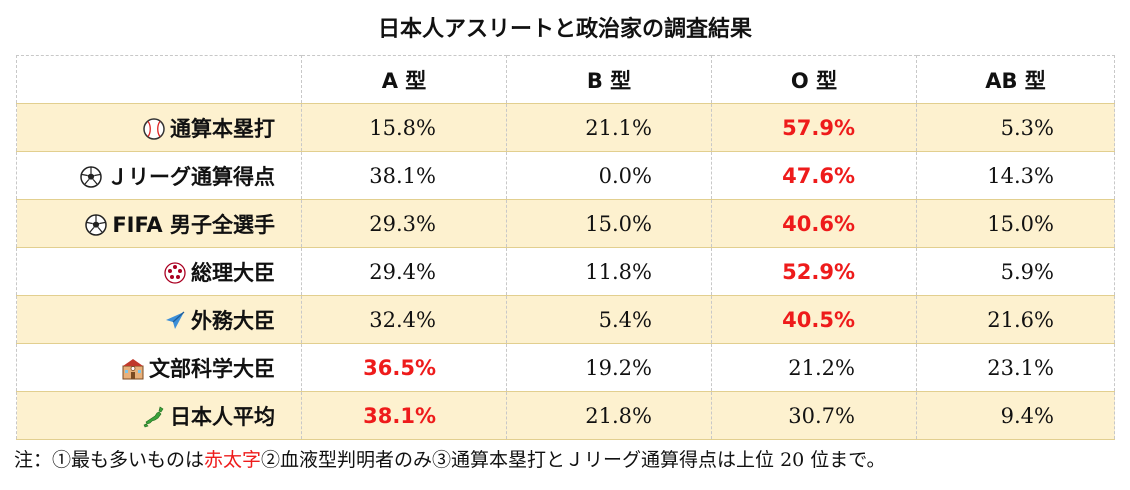  I want to click on row-label: 日本人平均, so click(159, 415).